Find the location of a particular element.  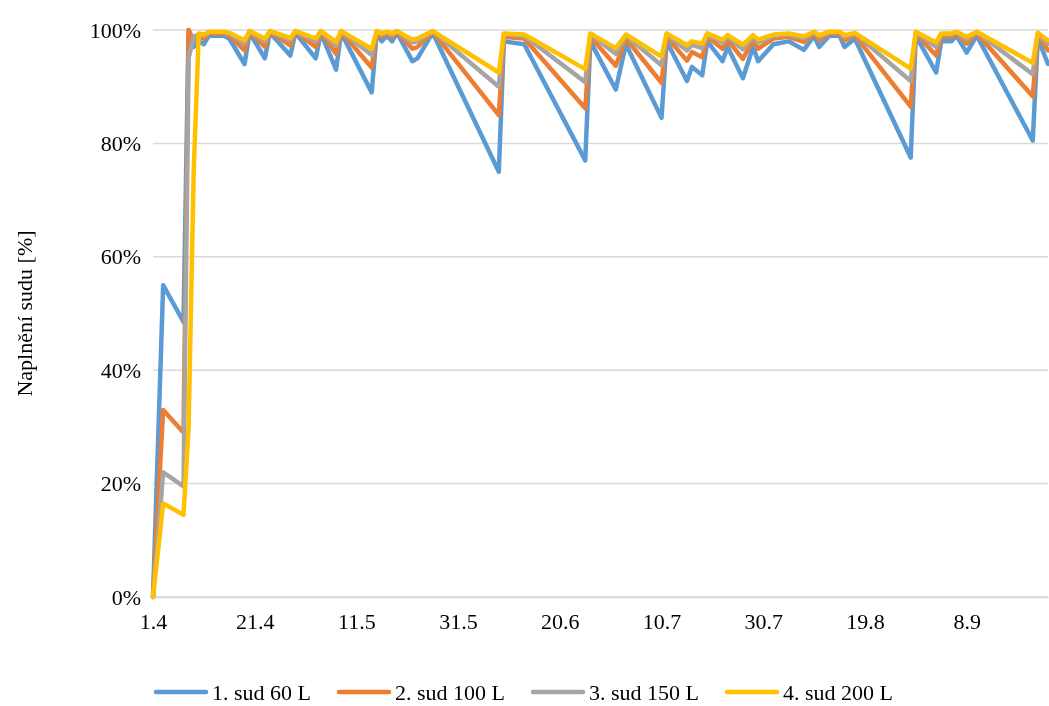

y-tick-label: 60% is located at coordinates (120, 257).